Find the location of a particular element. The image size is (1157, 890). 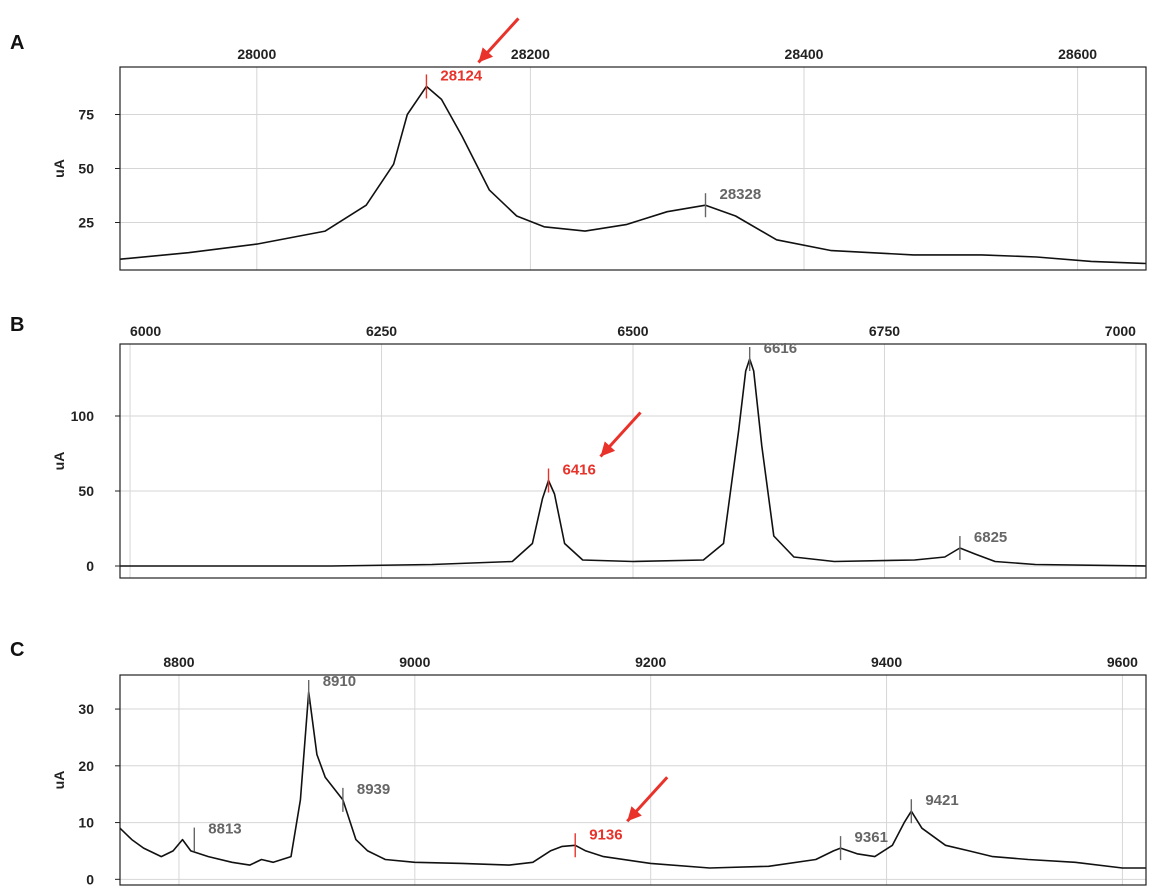

peak-label: 8910 is located at coordinates (339, 681).